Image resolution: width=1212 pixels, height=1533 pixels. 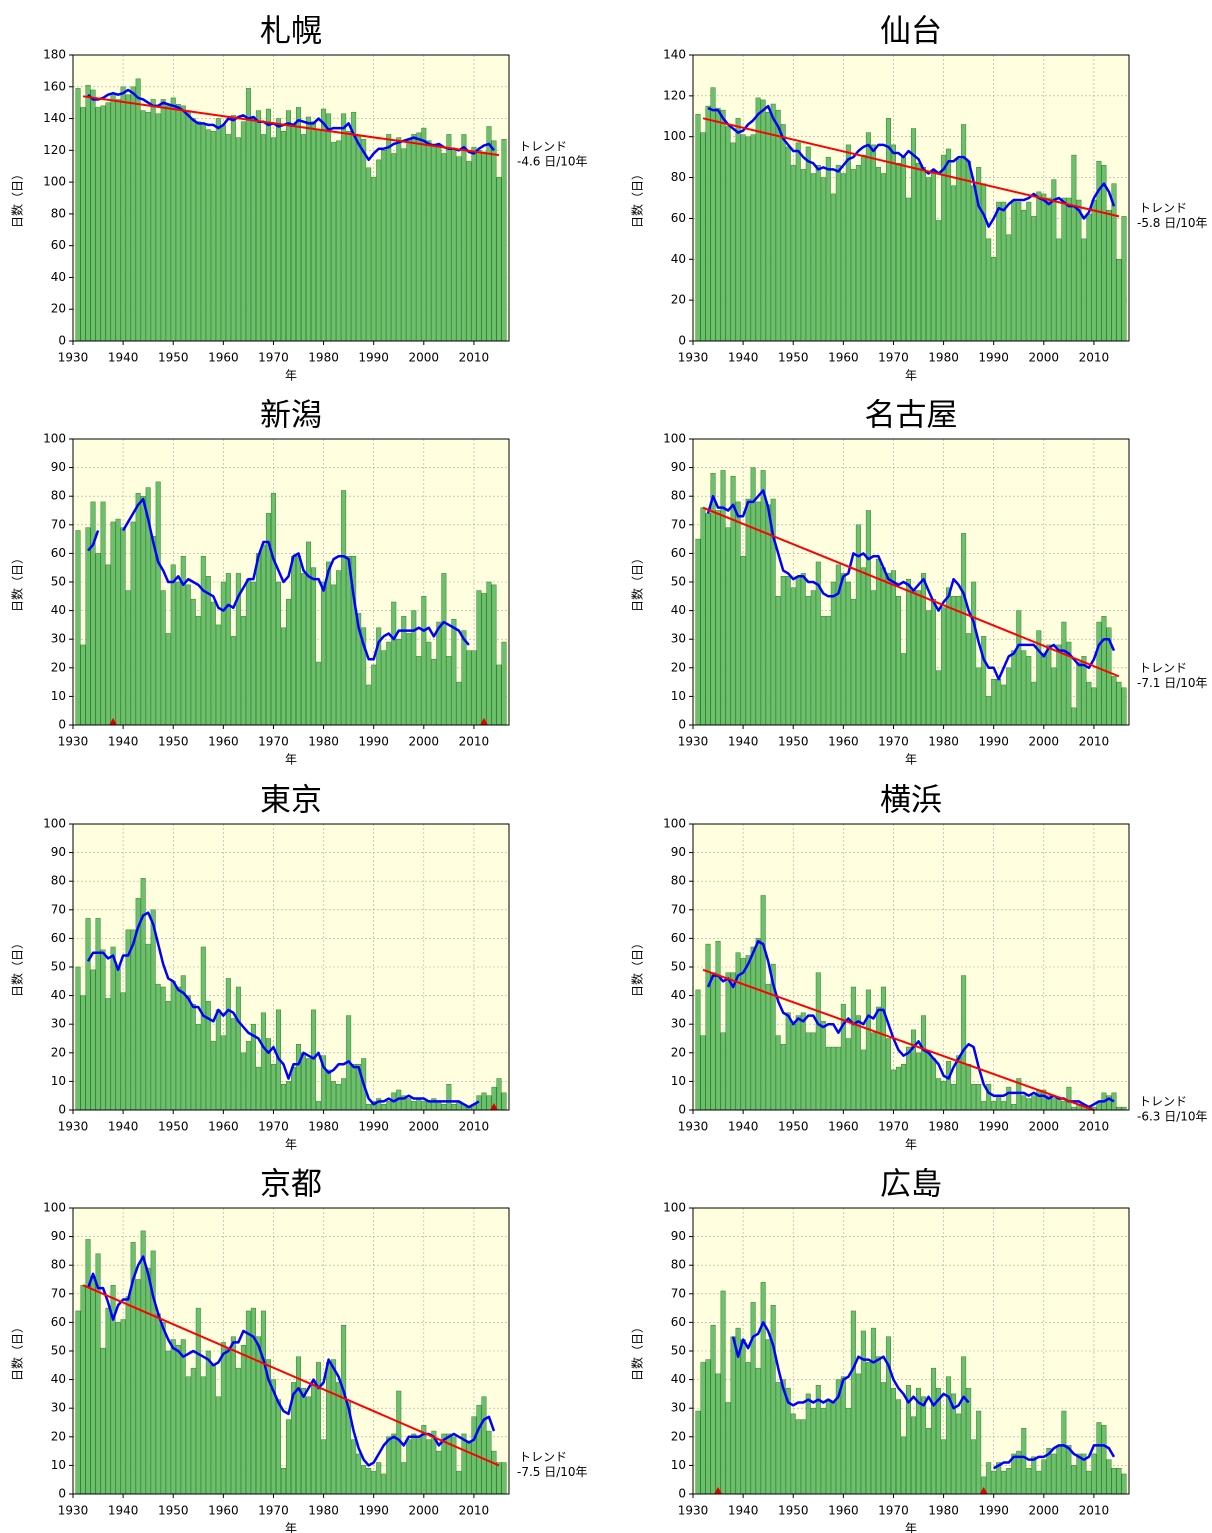 What do you see at coordinates (552, 1472) in the screenshot?
I see `trend-label: -7.5 日/10年` at bounding box center [552, 1472].